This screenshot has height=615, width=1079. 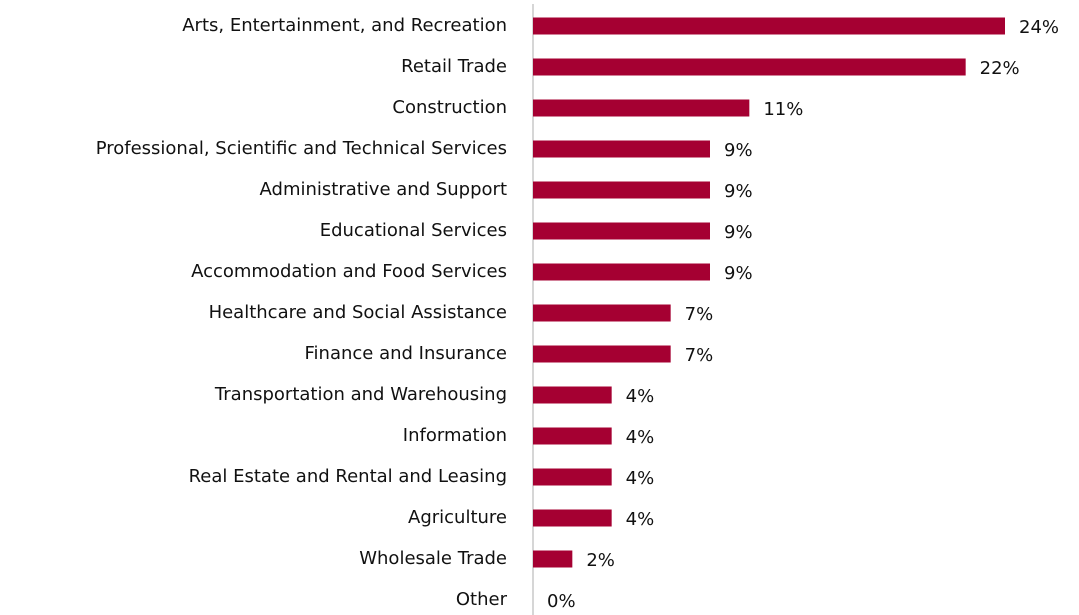 What do you see at coordinates (349, 271) in the screenshot?
I see `category-label: Accommodation and Food Services` at bounding box center [349, 271].